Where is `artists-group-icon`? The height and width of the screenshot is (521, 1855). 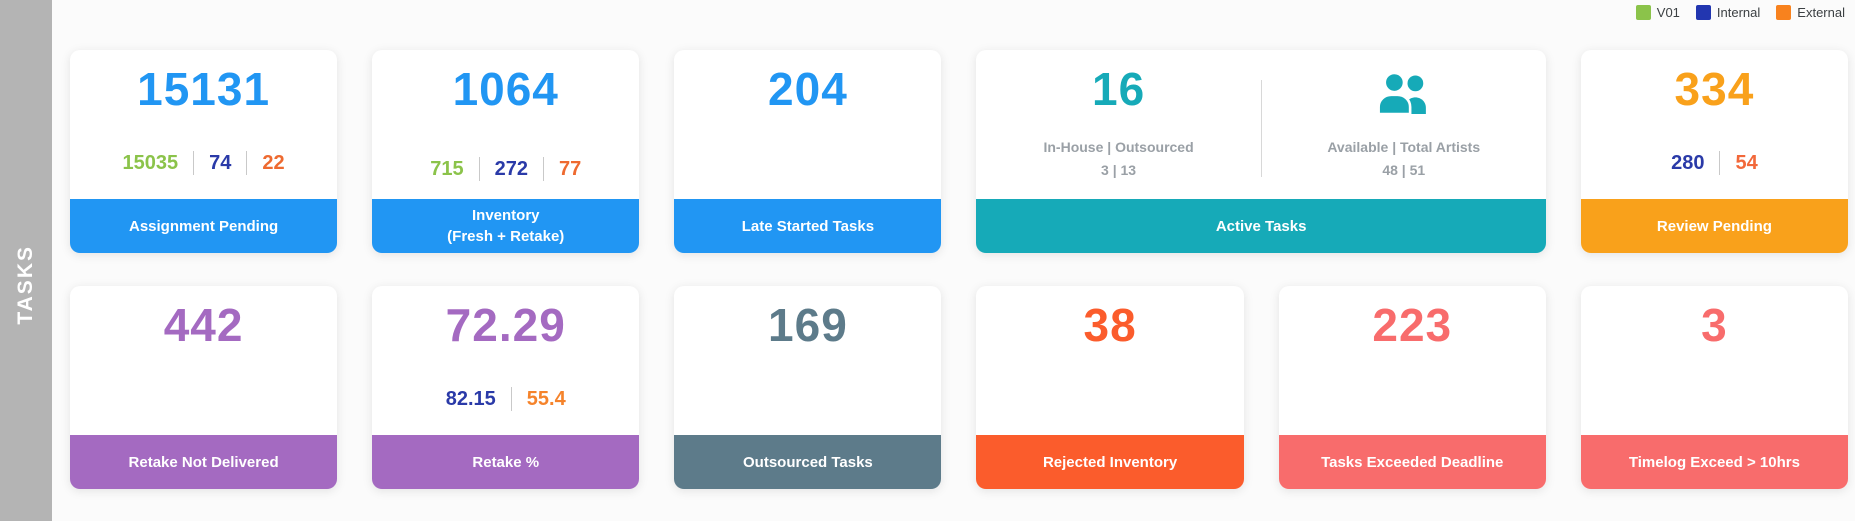 artists-group-icon is located at coordinates (1404, 93).